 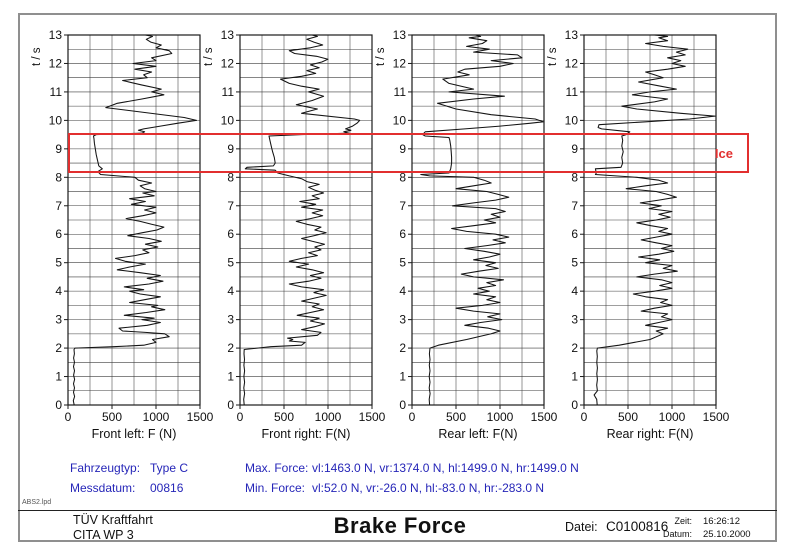 I want to click on vehicle-type-row: Fahrzeugtyp:, so click(x=105, y=468).